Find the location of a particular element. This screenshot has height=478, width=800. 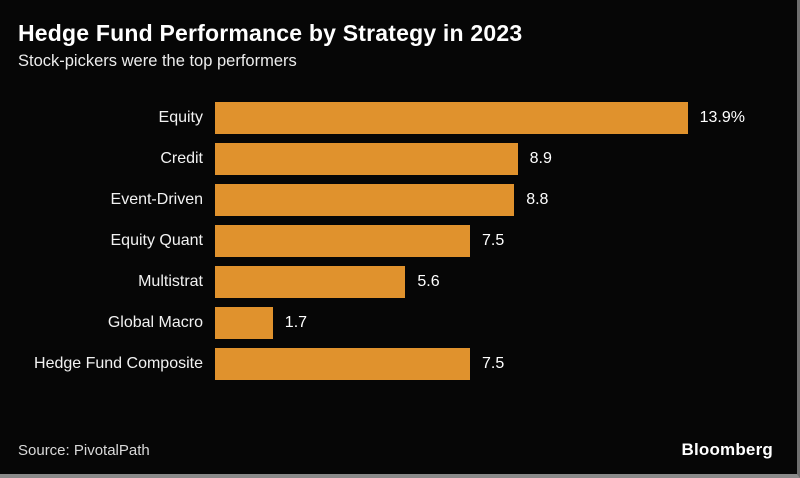

chart-subtitle: Stock-pickers were the top performers is located at coordinates (157, 61).